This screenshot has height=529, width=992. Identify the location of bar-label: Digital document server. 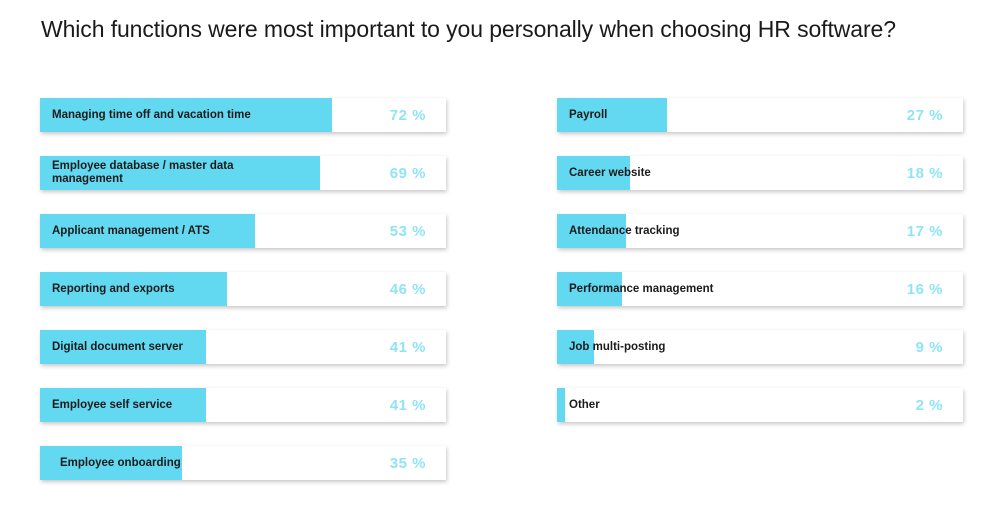
(118, 346).